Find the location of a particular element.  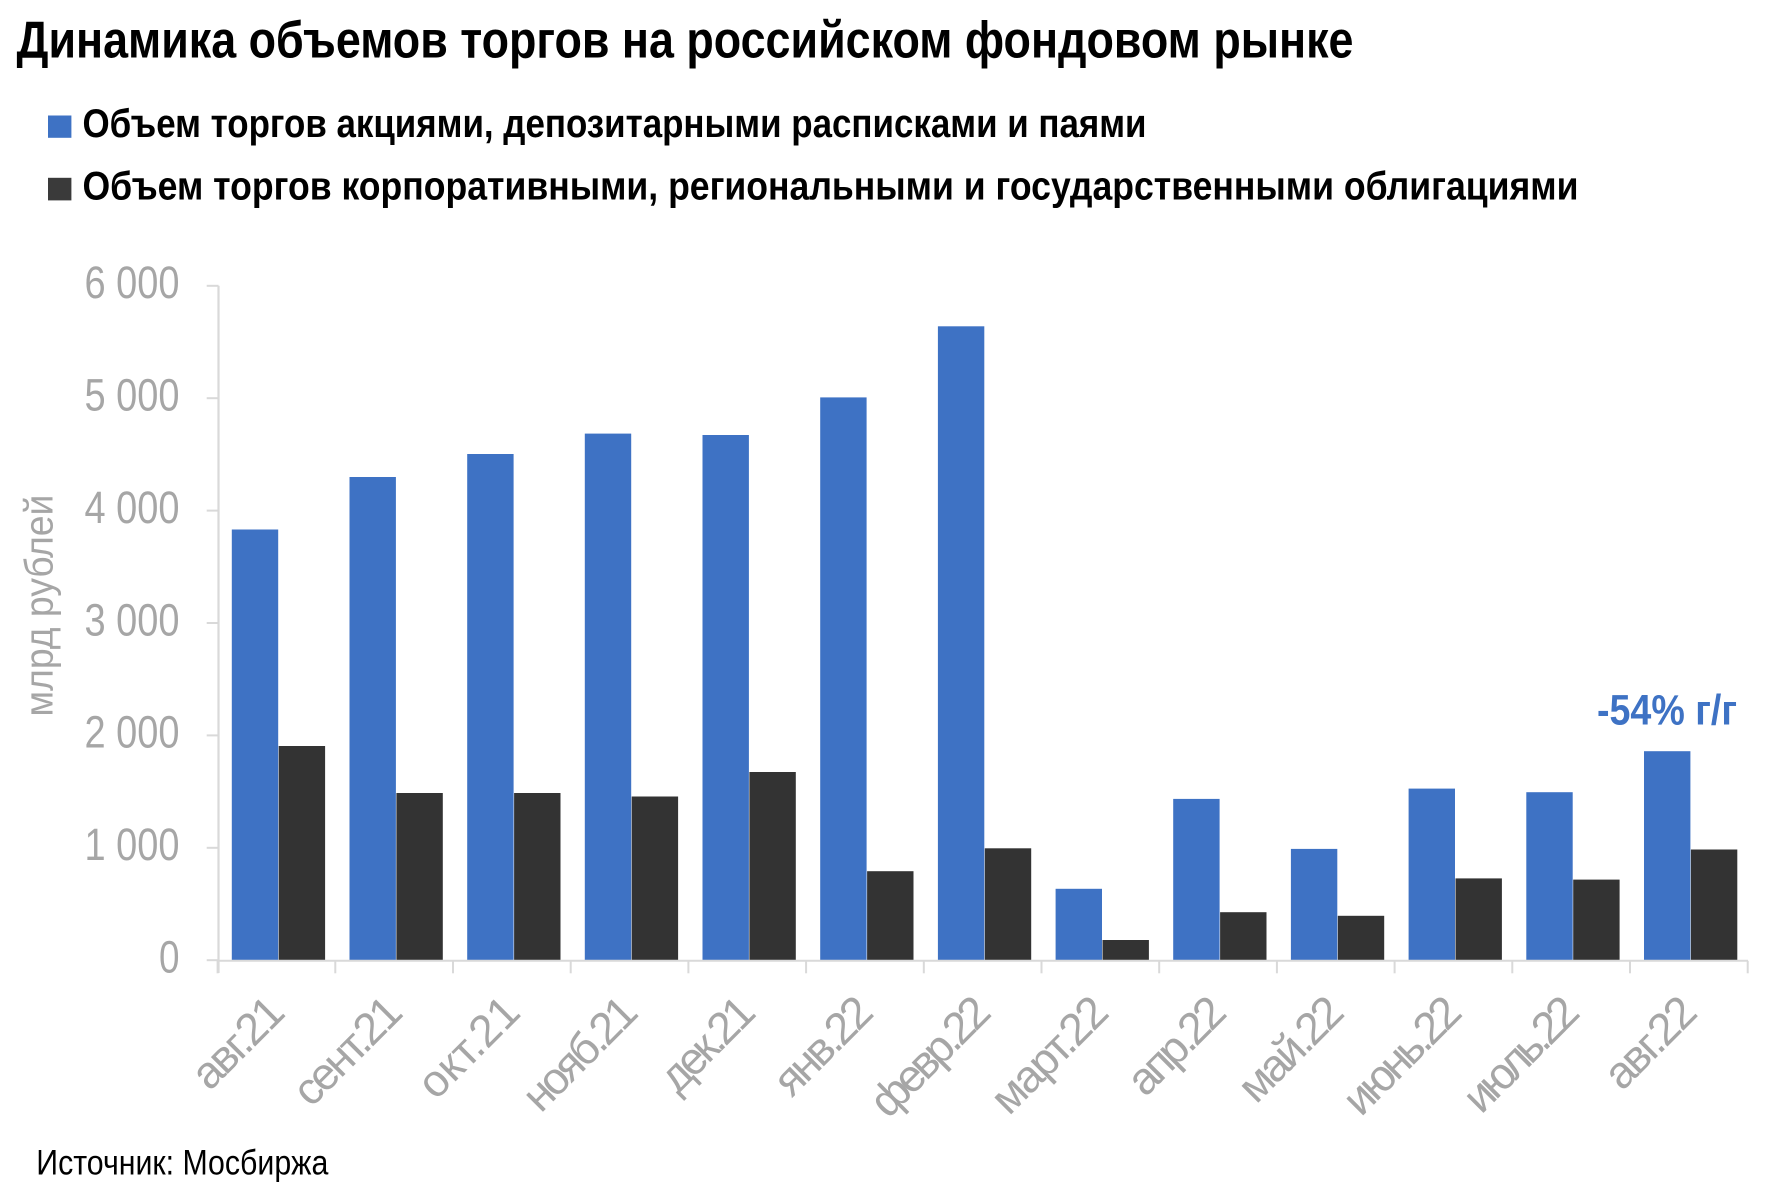

svg-text: 5 000 is located at coordinates (132, 395).